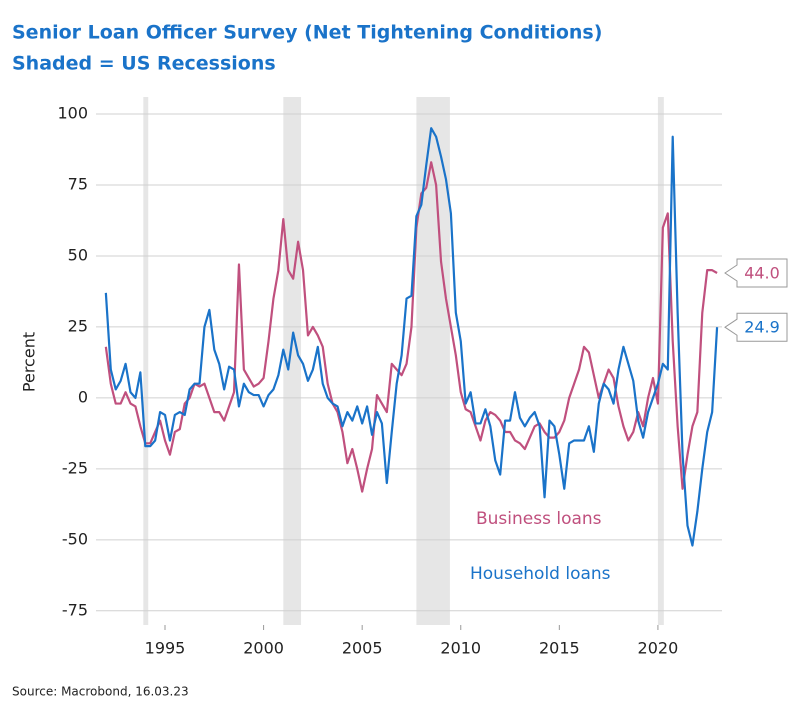 Image resolution: width=800 pixels, height=723 pixels. Describe the element at coordinates (83, 396) in the screenshot. I see `y-tick-label: 0` at that location.